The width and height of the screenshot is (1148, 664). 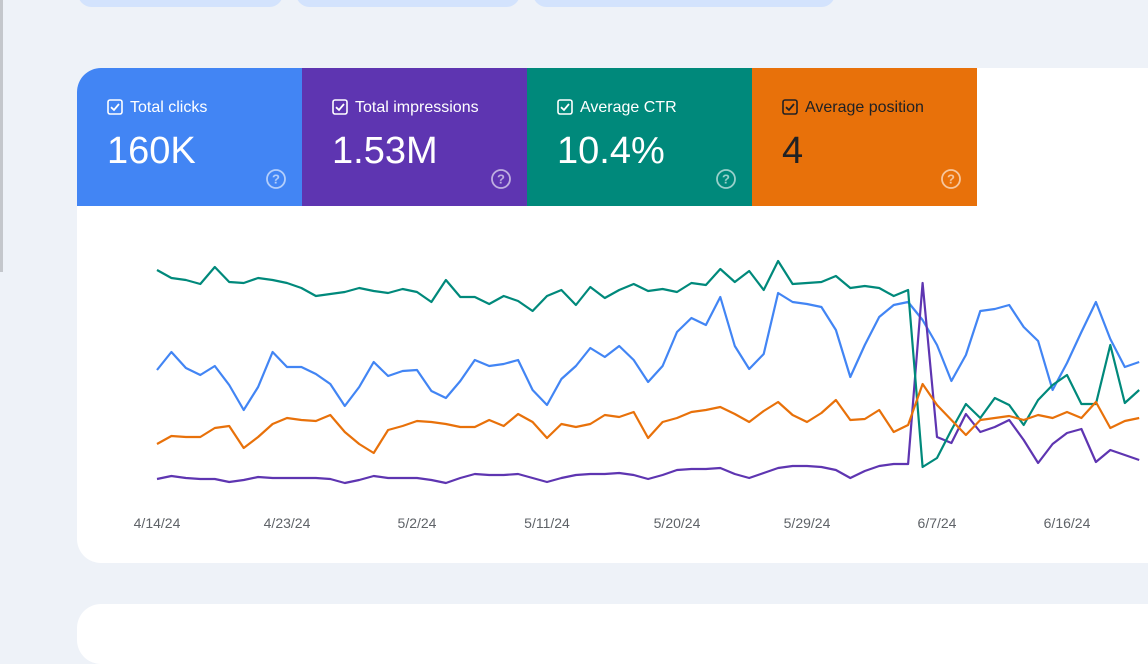 What do you see at coordinates (1067, 523) in the screenshot?
I see `x-tick-label: 6/16/24` at bounding box center [1067, 523].